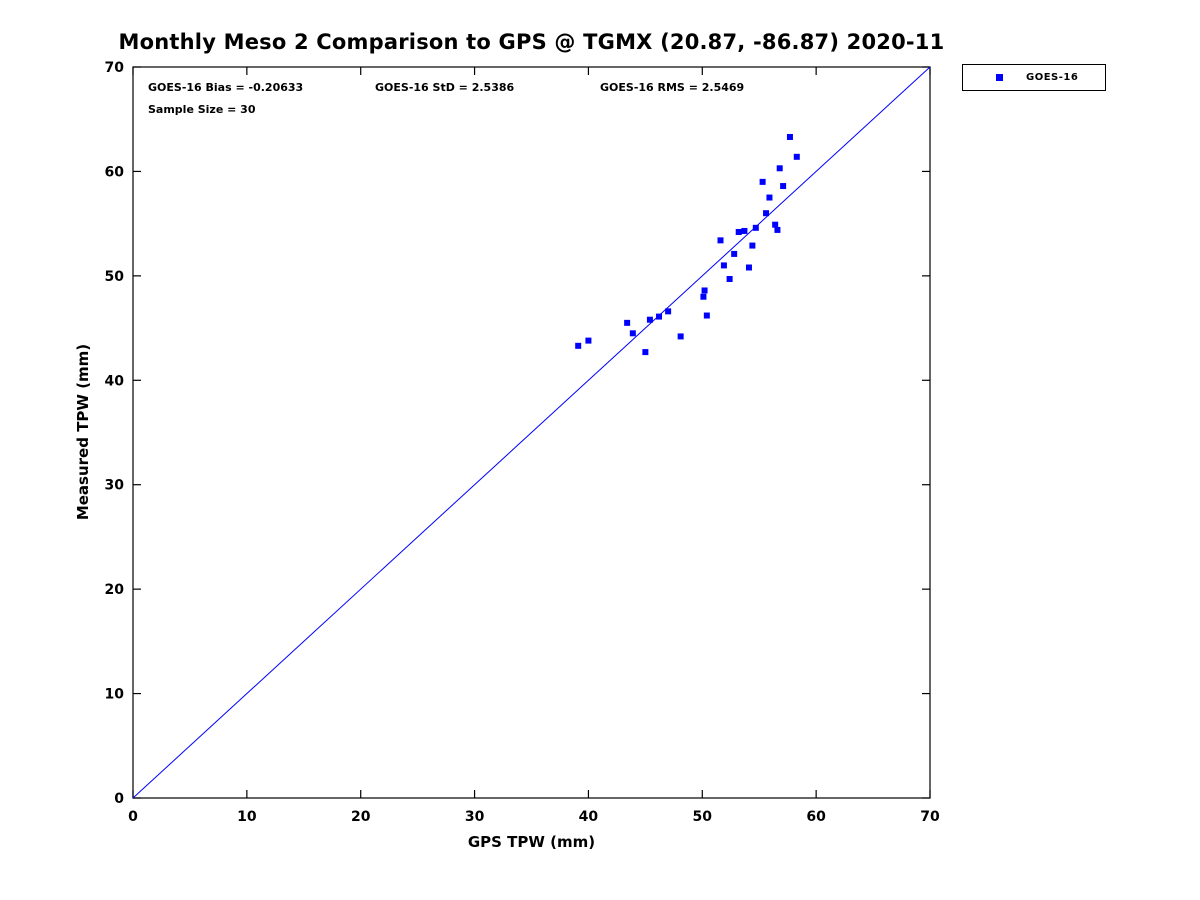 This screenshot has height=900, width=1200. Describe the element at coordinates (115, 486) in the screenshot. I see `y-tick-label: 30` at that location.